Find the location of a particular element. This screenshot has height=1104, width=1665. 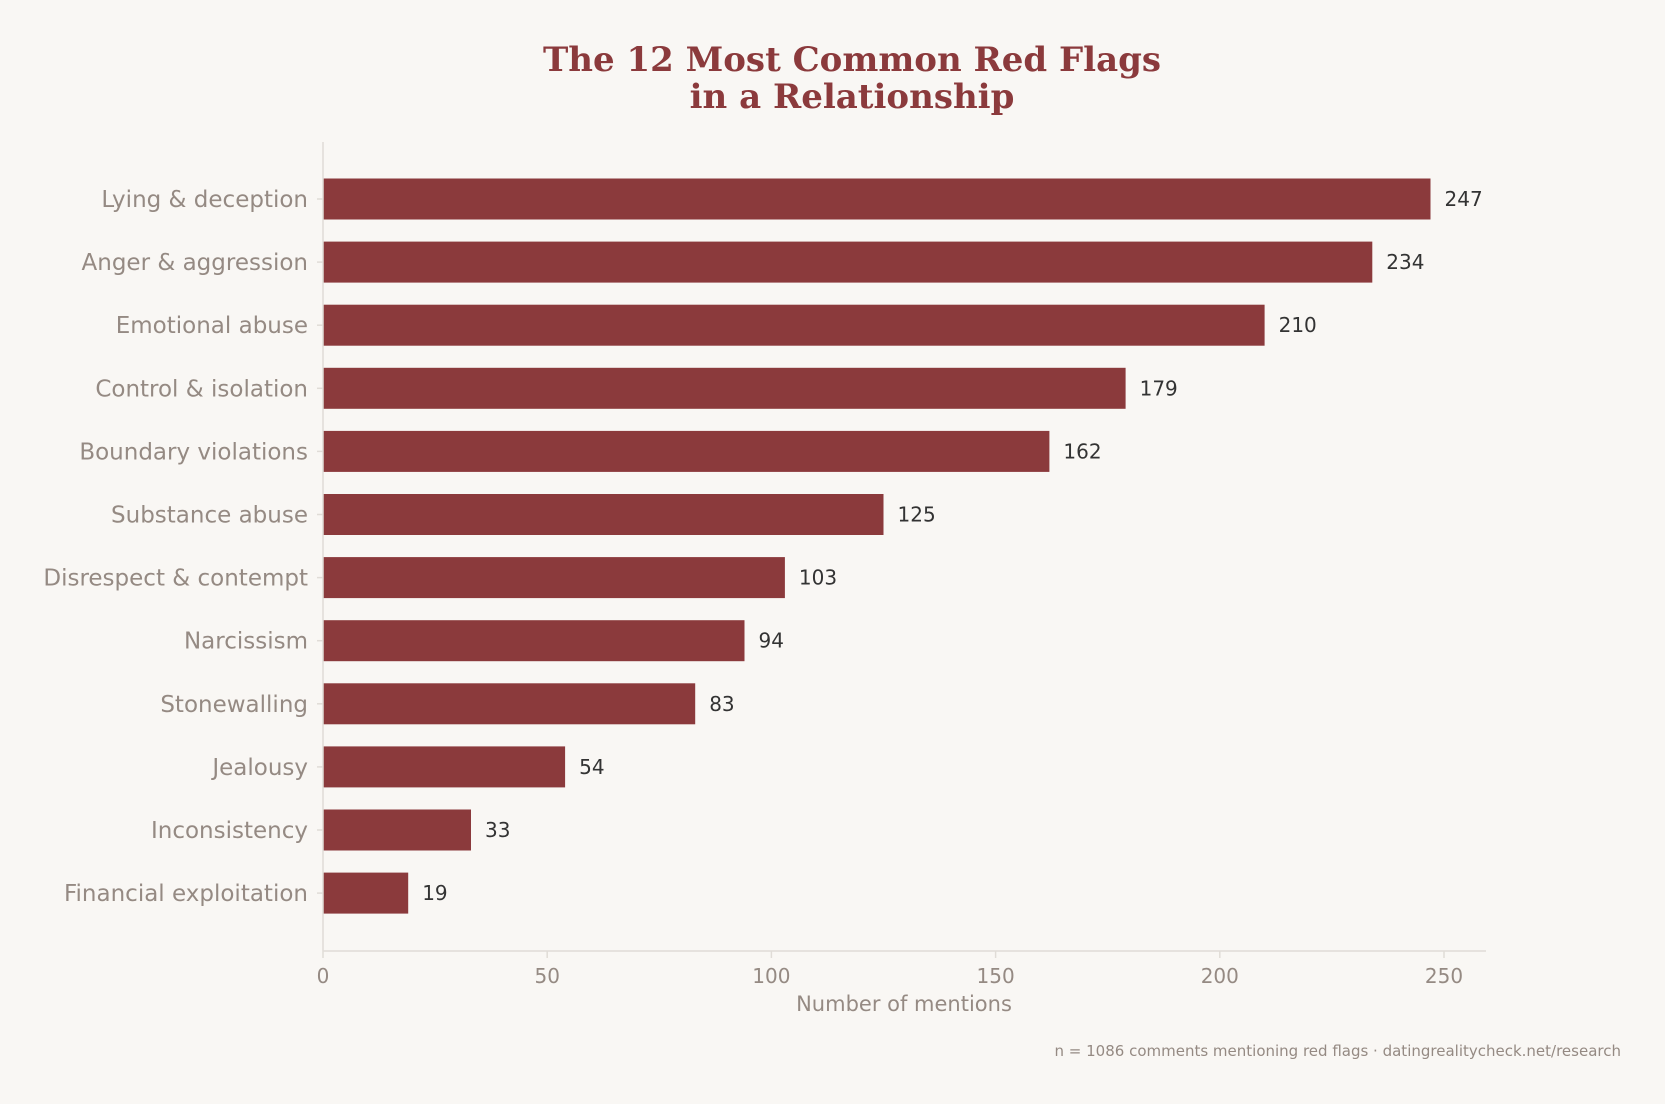

x-tick-label: 250 is located at coordinates (1444, 976).